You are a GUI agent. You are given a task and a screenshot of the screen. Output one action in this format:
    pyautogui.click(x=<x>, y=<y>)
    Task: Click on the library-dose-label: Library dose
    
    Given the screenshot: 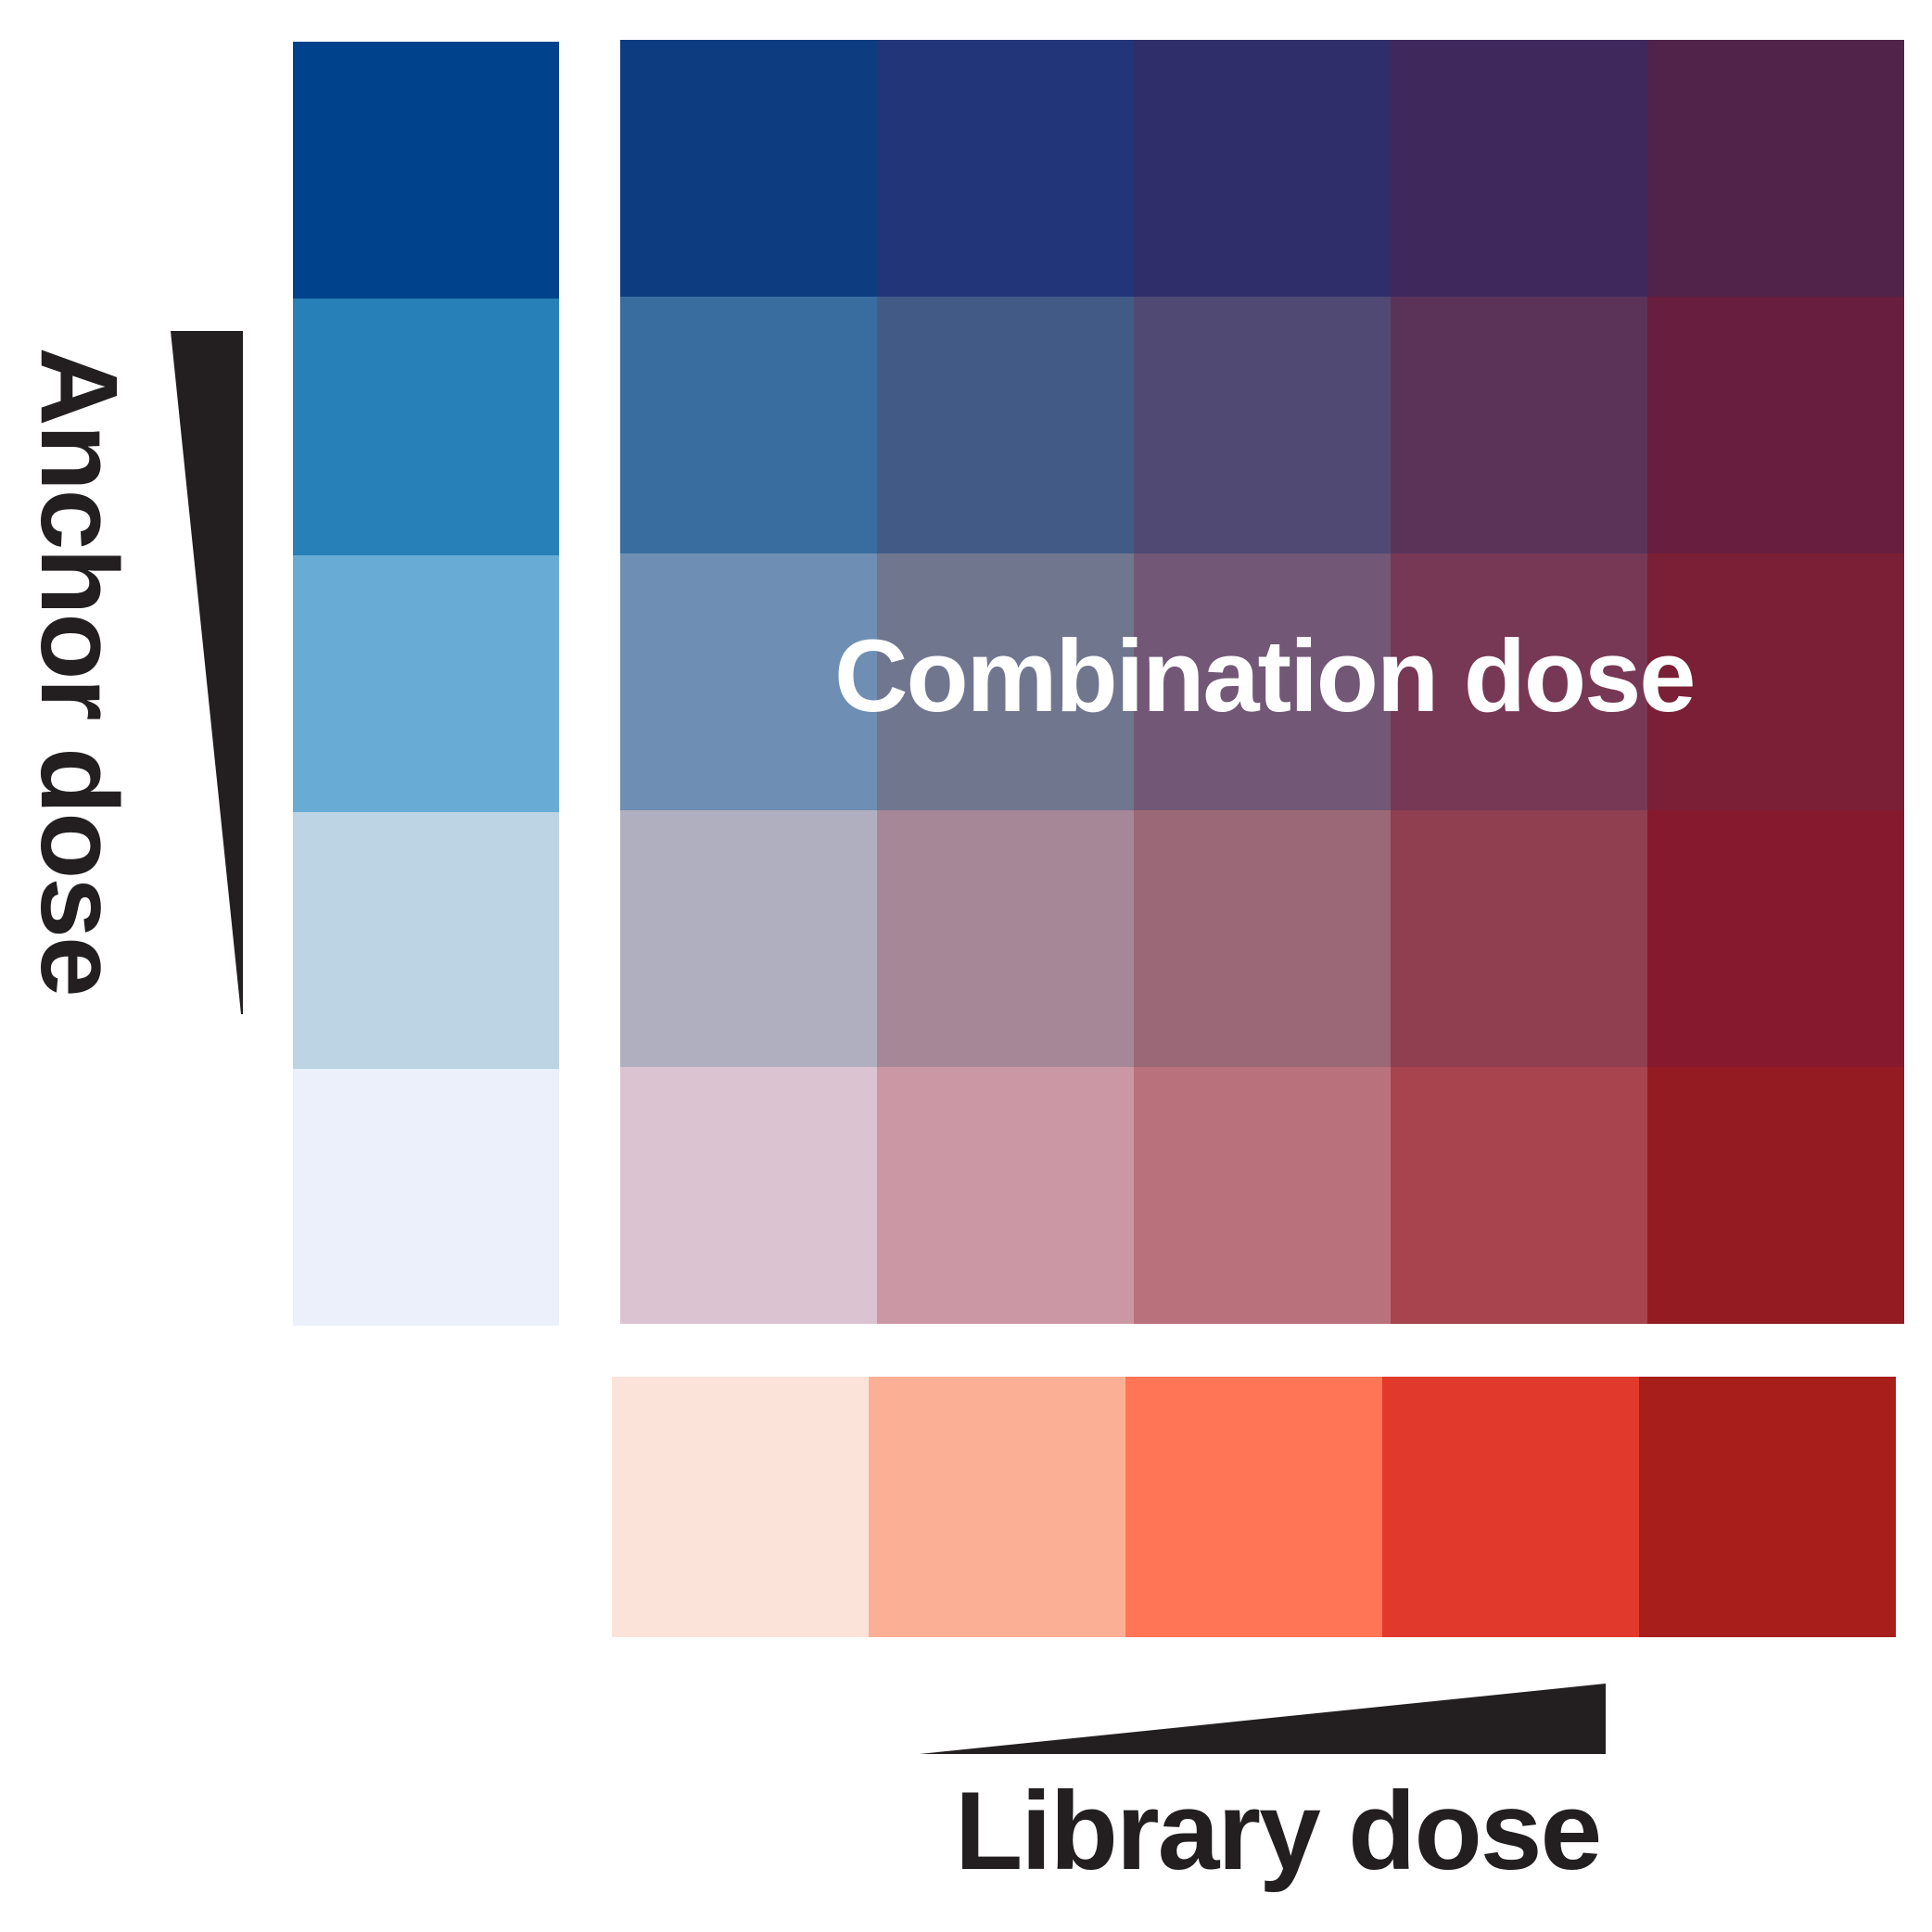 What is the action you would take?
    pyautogui.click(x=1278, y=1831)
    